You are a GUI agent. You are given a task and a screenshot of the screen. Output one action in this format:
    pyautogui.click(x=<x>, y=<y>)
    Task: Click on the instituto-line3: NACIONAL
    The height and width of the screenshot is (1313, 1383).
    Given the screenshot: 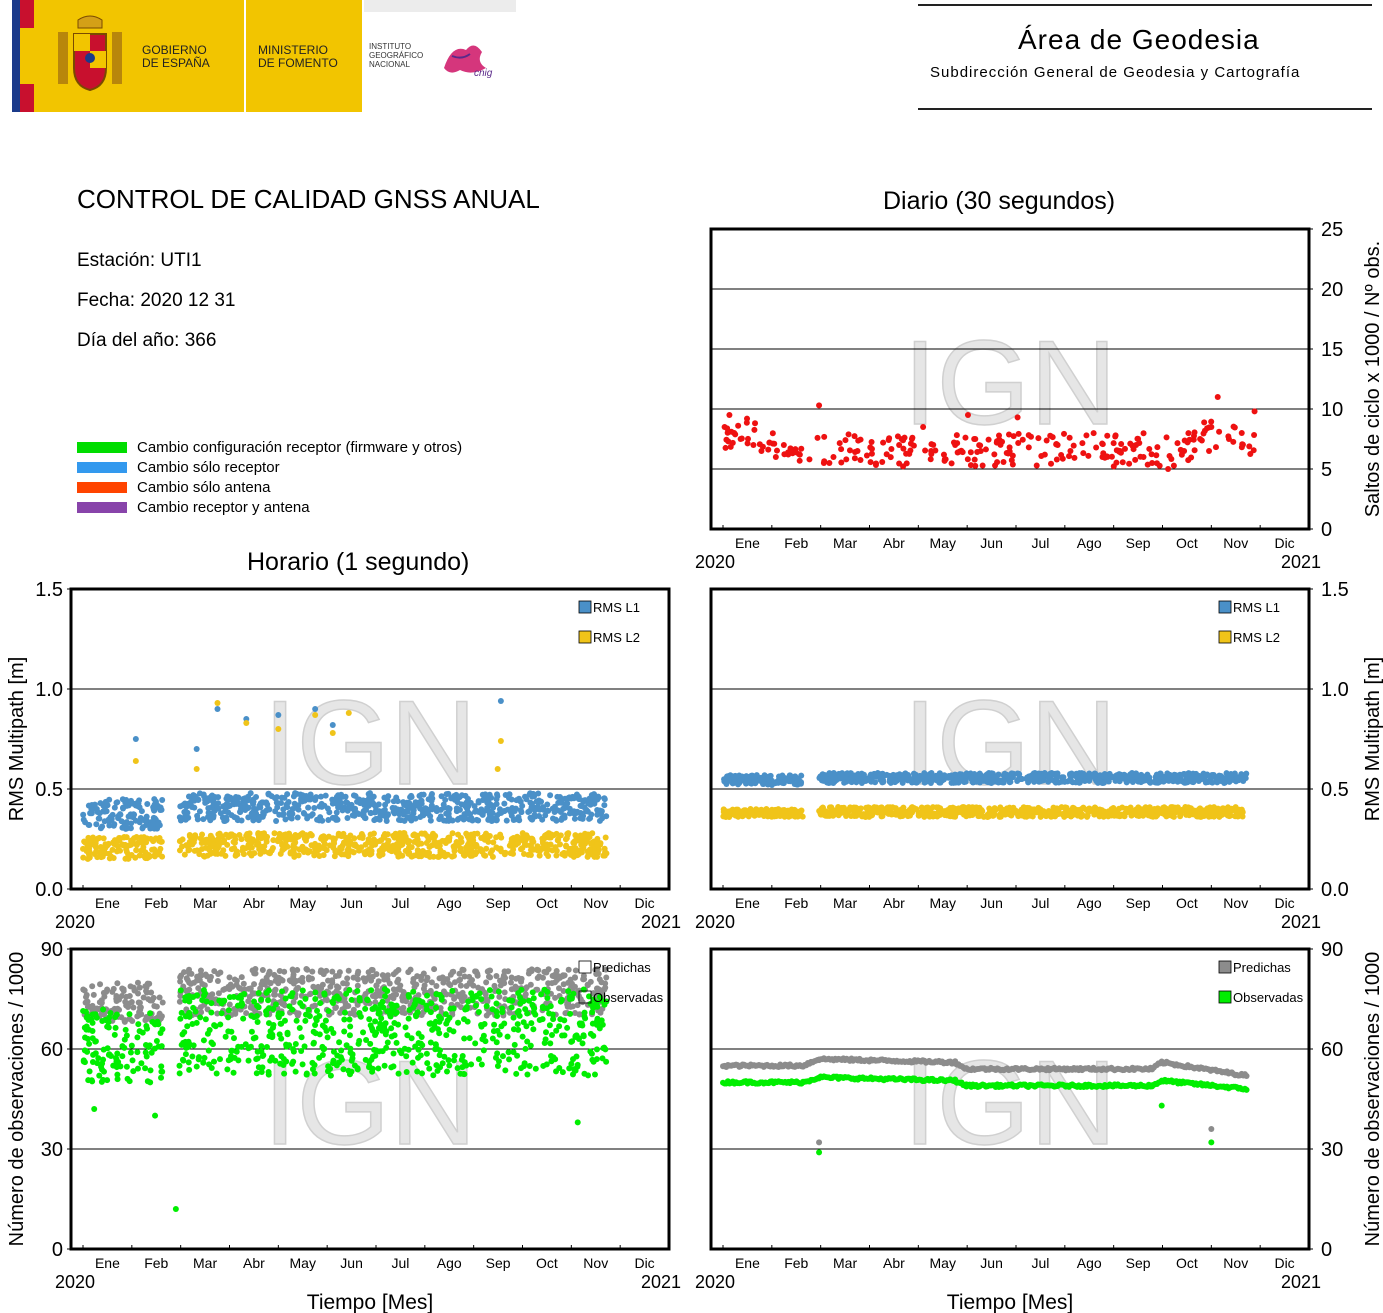 What is the action you would take?
    pyautogui.click(x=389, y=64)
    